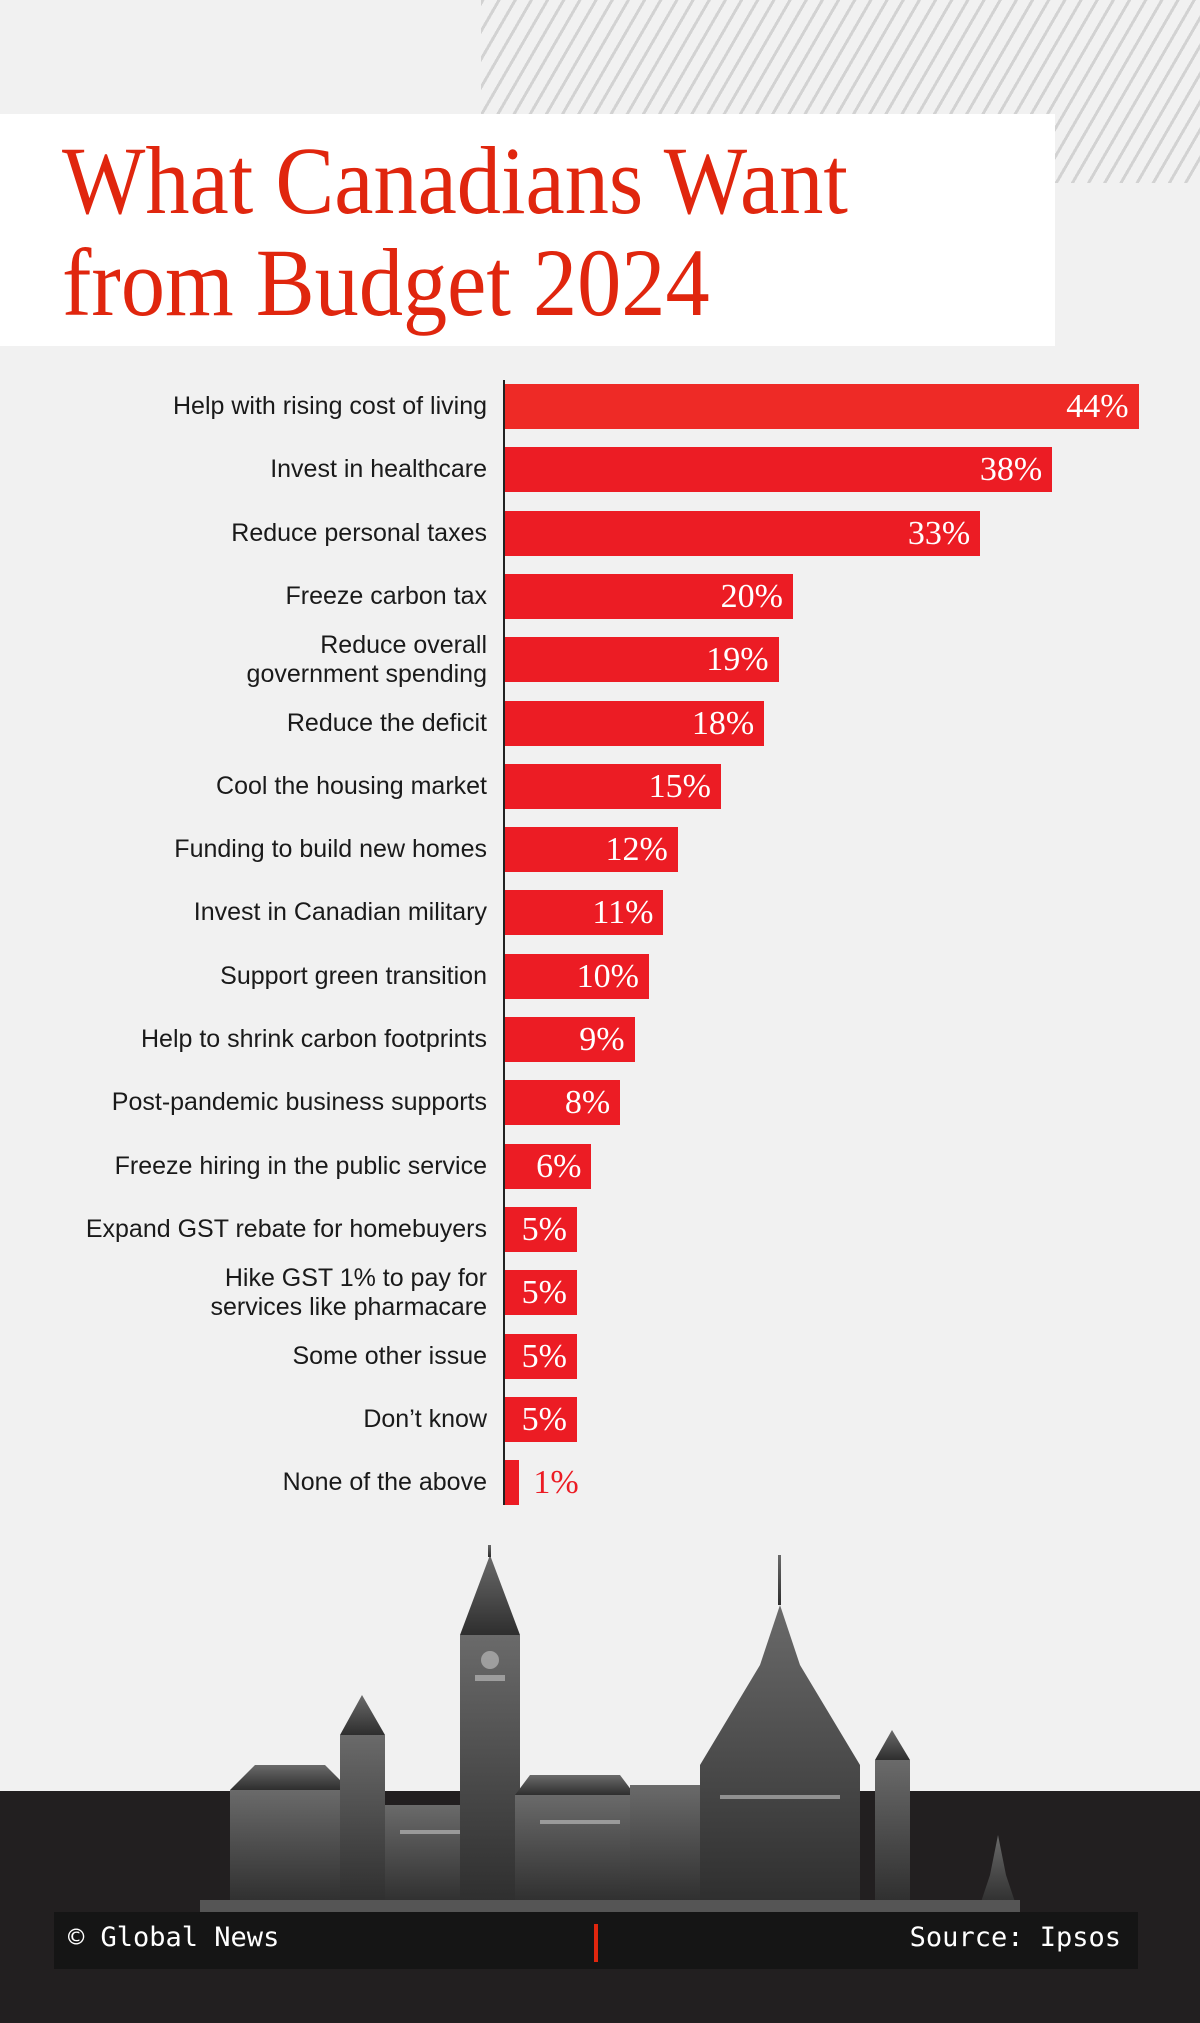 The image size is (1200, 2023). I want to click on bar-label: Help to shrink carbon footprints, so click(313, 1039).